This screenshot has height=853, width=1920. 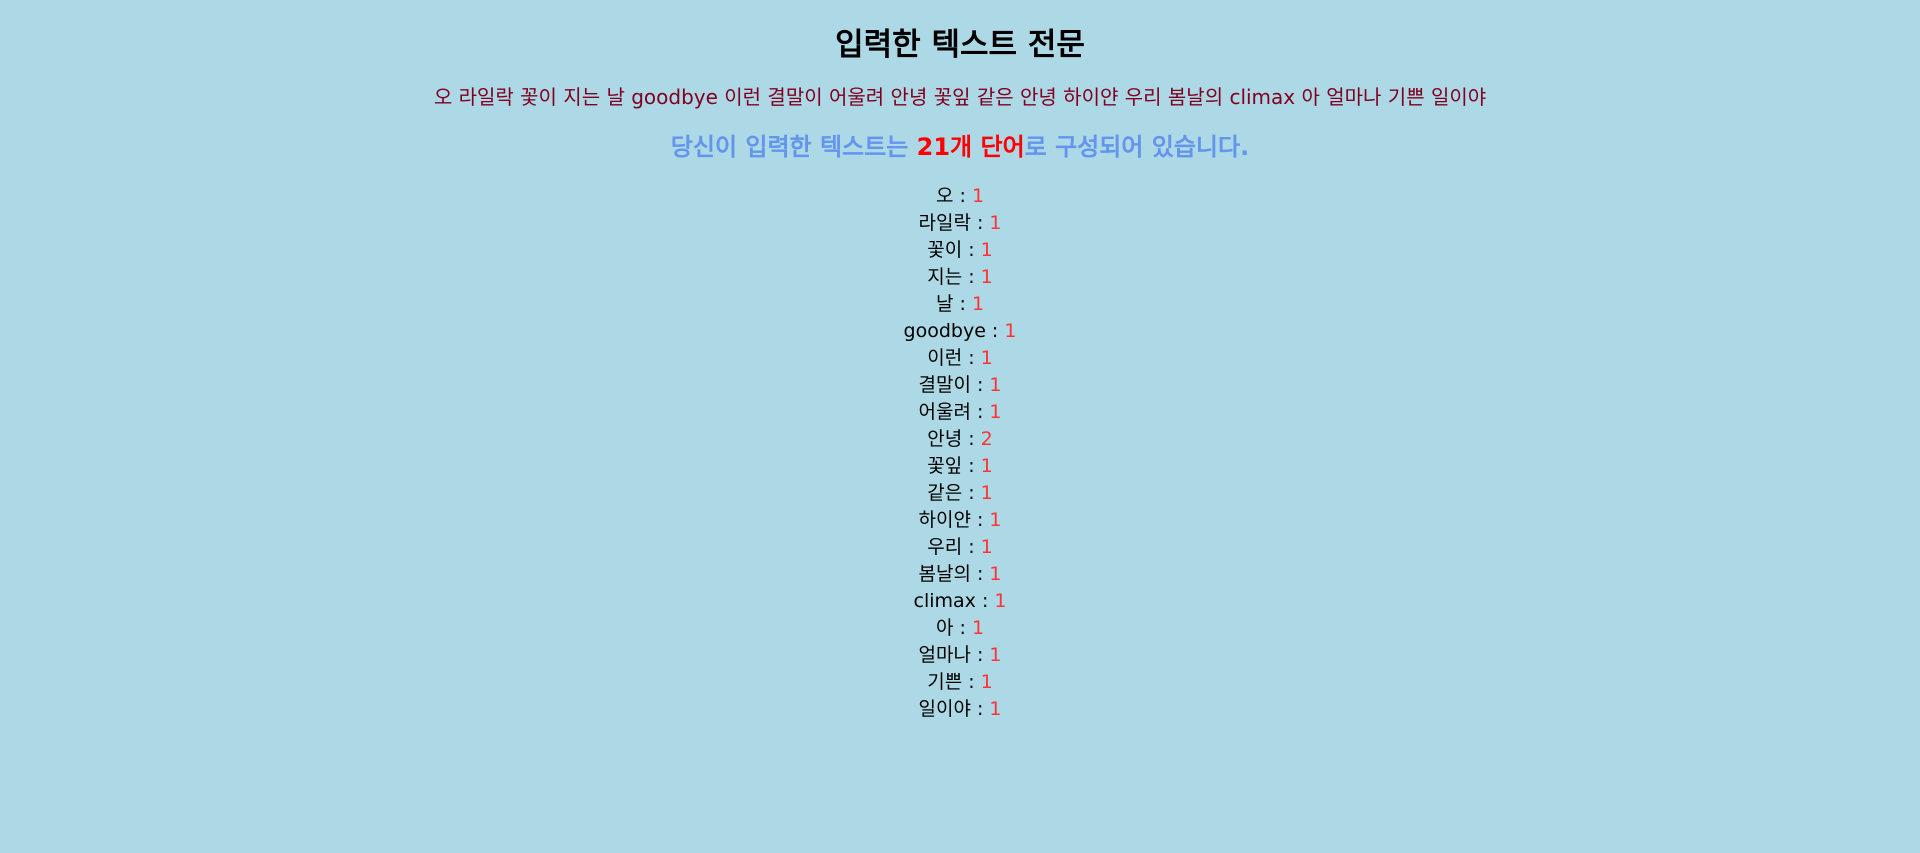 I want to click on summary-prefix: 당신이 입력한 텍스트는, so click(x=793, y=147).